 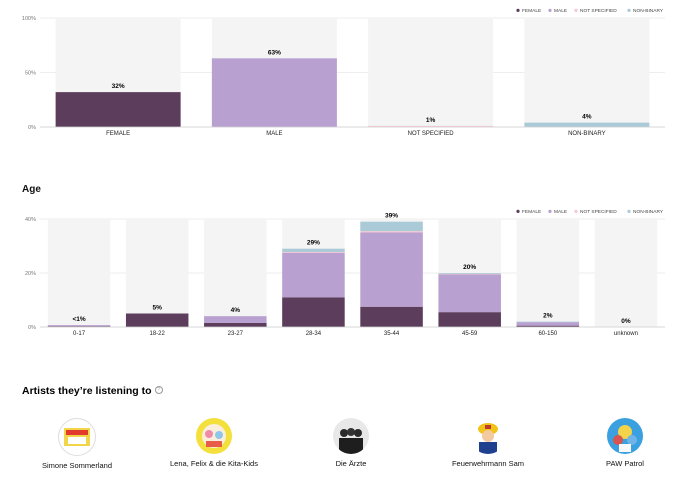 I want to click on category-label: NOT SPECIFIED, so click(x=431, y=134).